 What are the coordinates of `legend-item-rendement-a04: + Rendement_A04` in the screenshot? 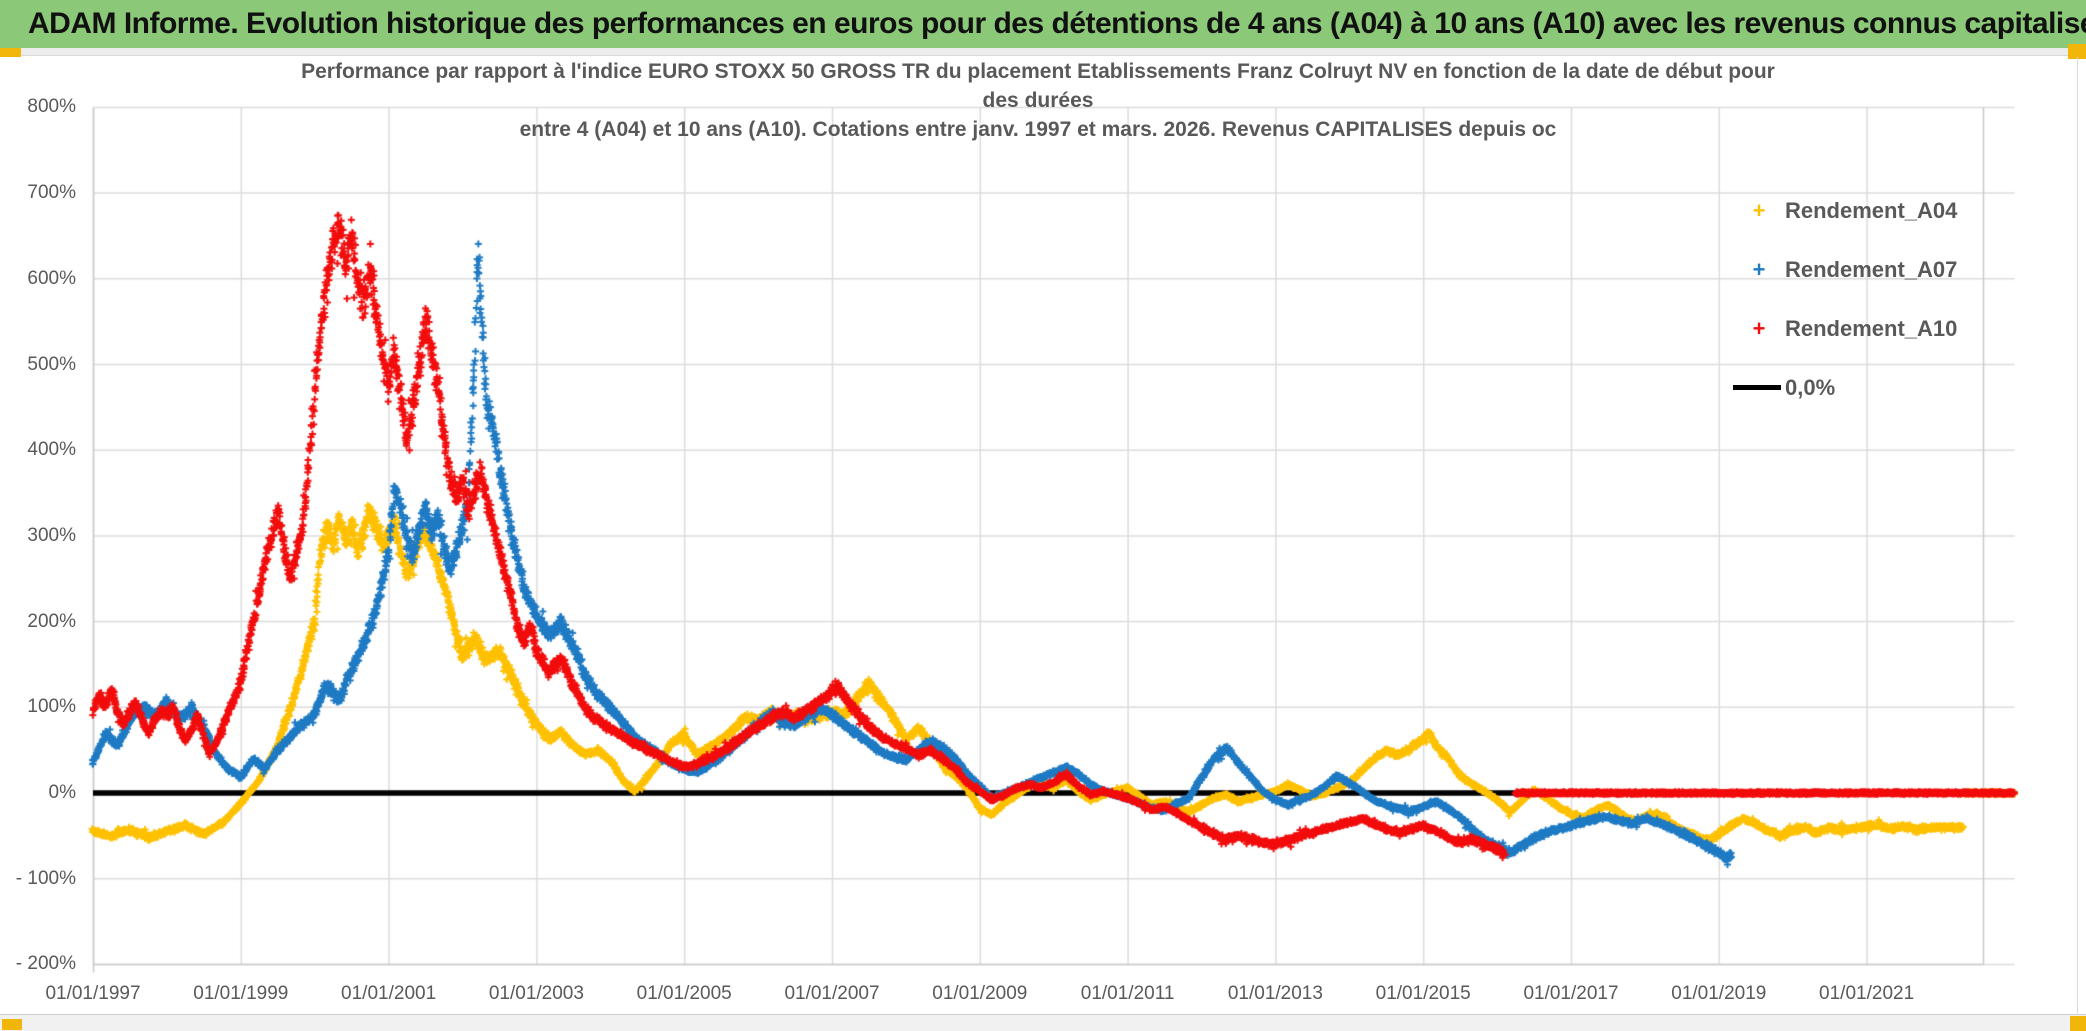 It's located at (1898, 210).